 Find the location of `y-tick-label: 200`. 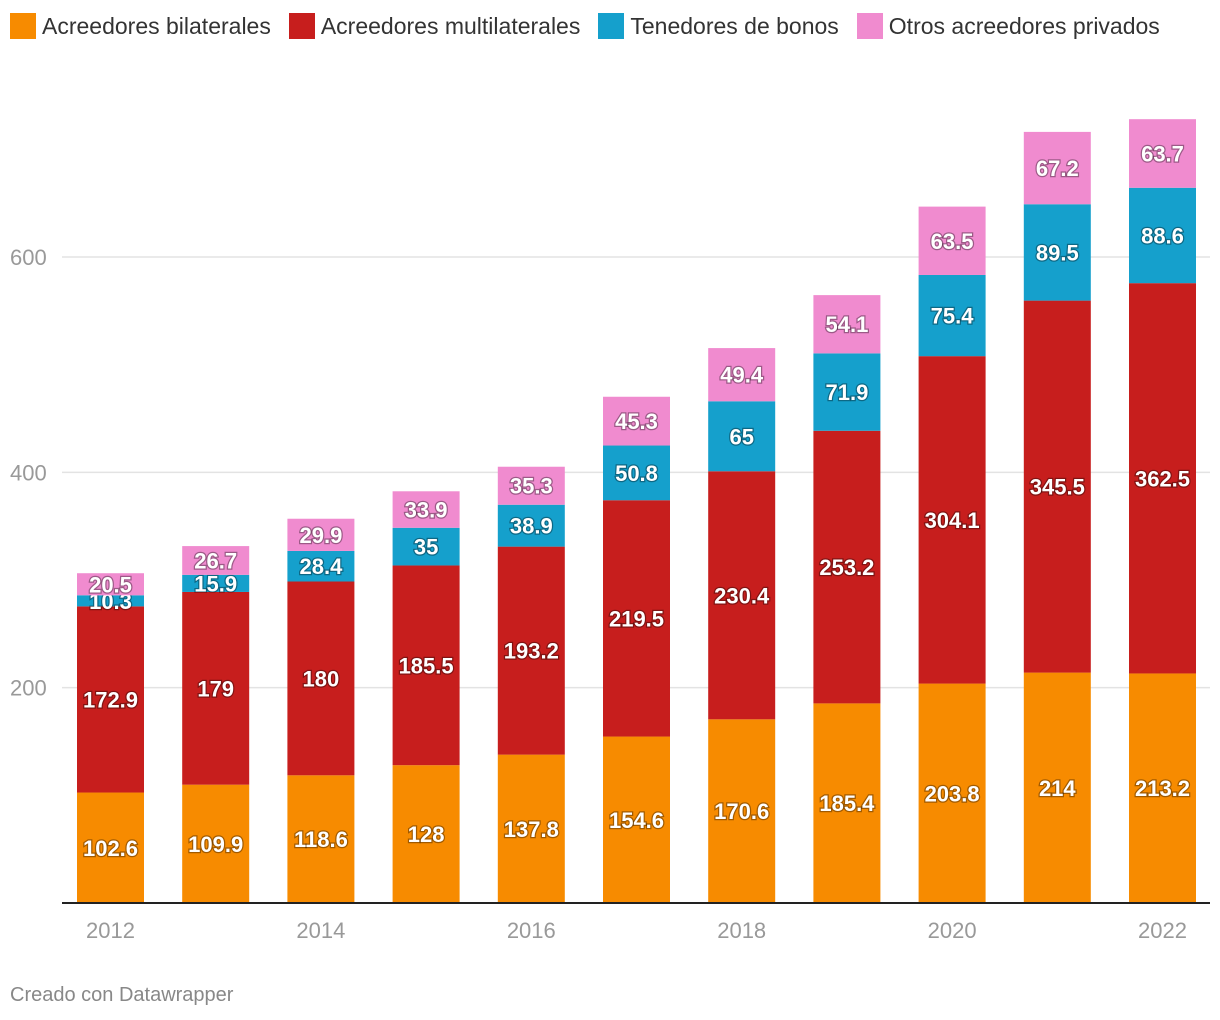

y-tick-label: 200 is located at coordinates (28, 688).